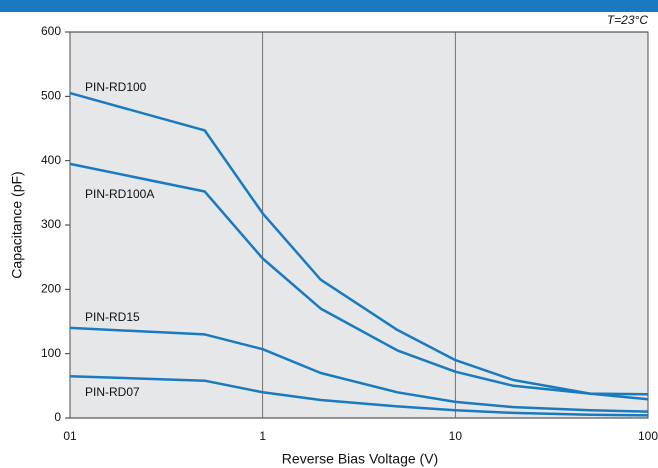 The image size is (658, 468). Describe the element at coordinates (51, 224) in the screenshot. I see `y-tick-label: 300` at that location.